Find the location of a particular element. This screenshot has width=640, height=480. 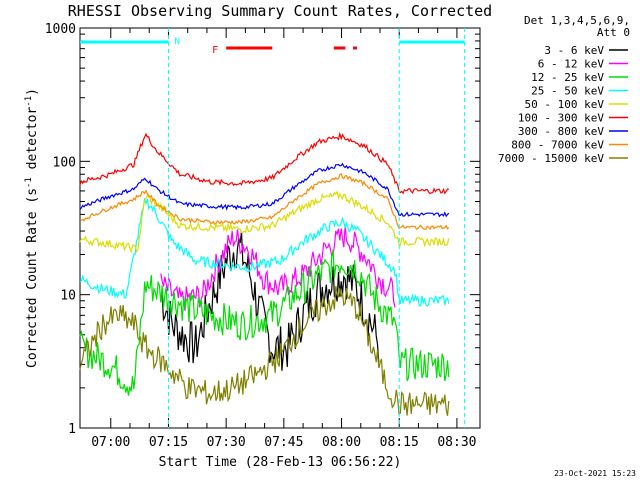

y-axis-label-exp-1: -1 is located at coordinates (29, 182).